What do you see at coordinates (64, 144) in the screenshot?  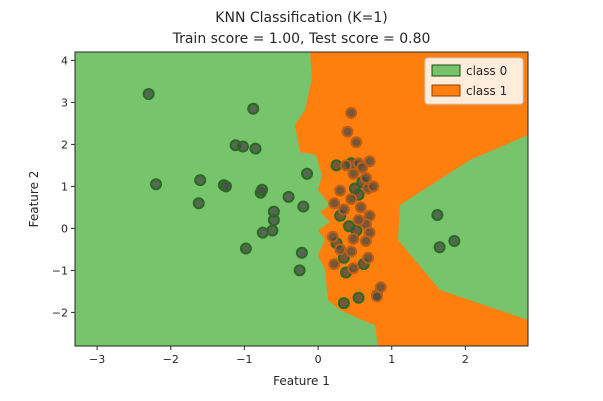 I see `y-tick-label: 2` at bounding box center [64, 144].